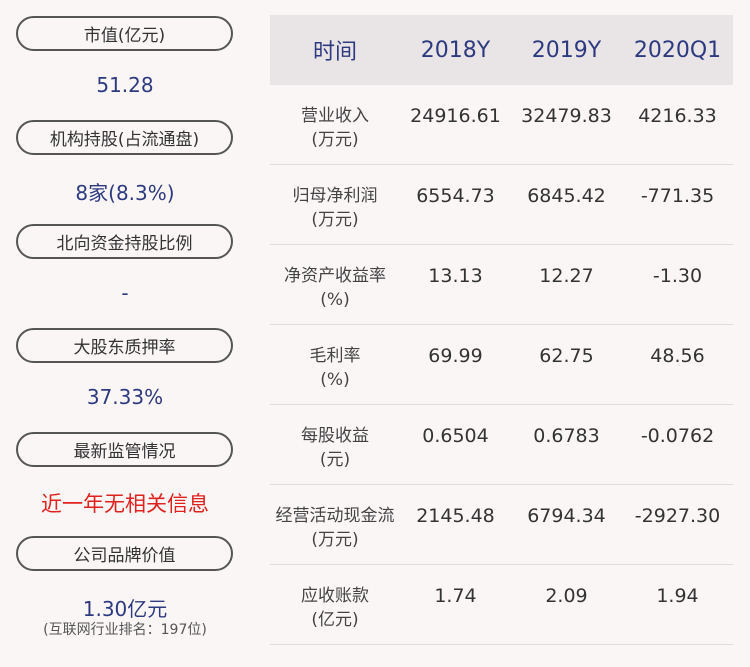  I want to click on institutional-holdings-label: 机构持股(占流通盘), so click(124, 137).